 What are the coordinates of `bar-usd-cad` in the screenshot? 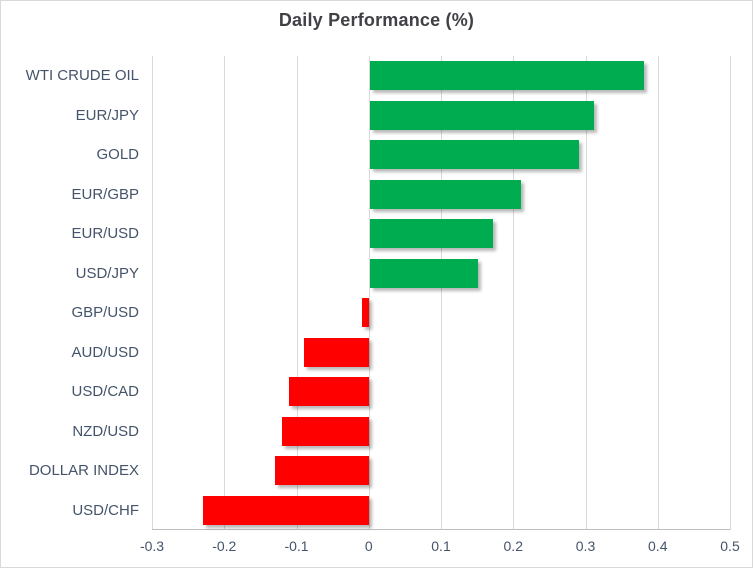 It's located at (329, 392).